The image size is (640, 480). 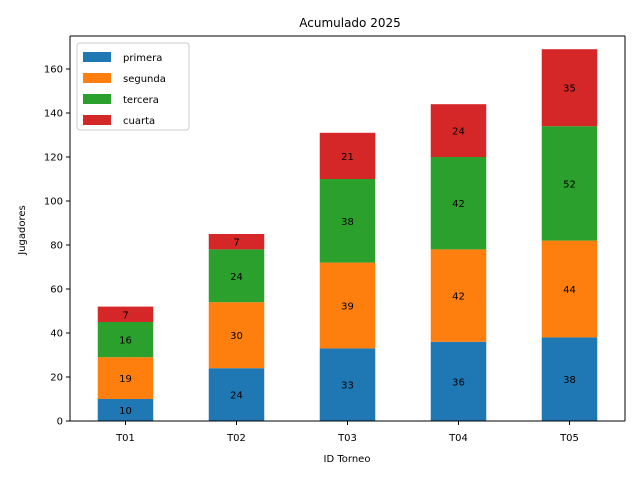 I want to click on legend-swatch-tercera, so click(x=97, y=99).